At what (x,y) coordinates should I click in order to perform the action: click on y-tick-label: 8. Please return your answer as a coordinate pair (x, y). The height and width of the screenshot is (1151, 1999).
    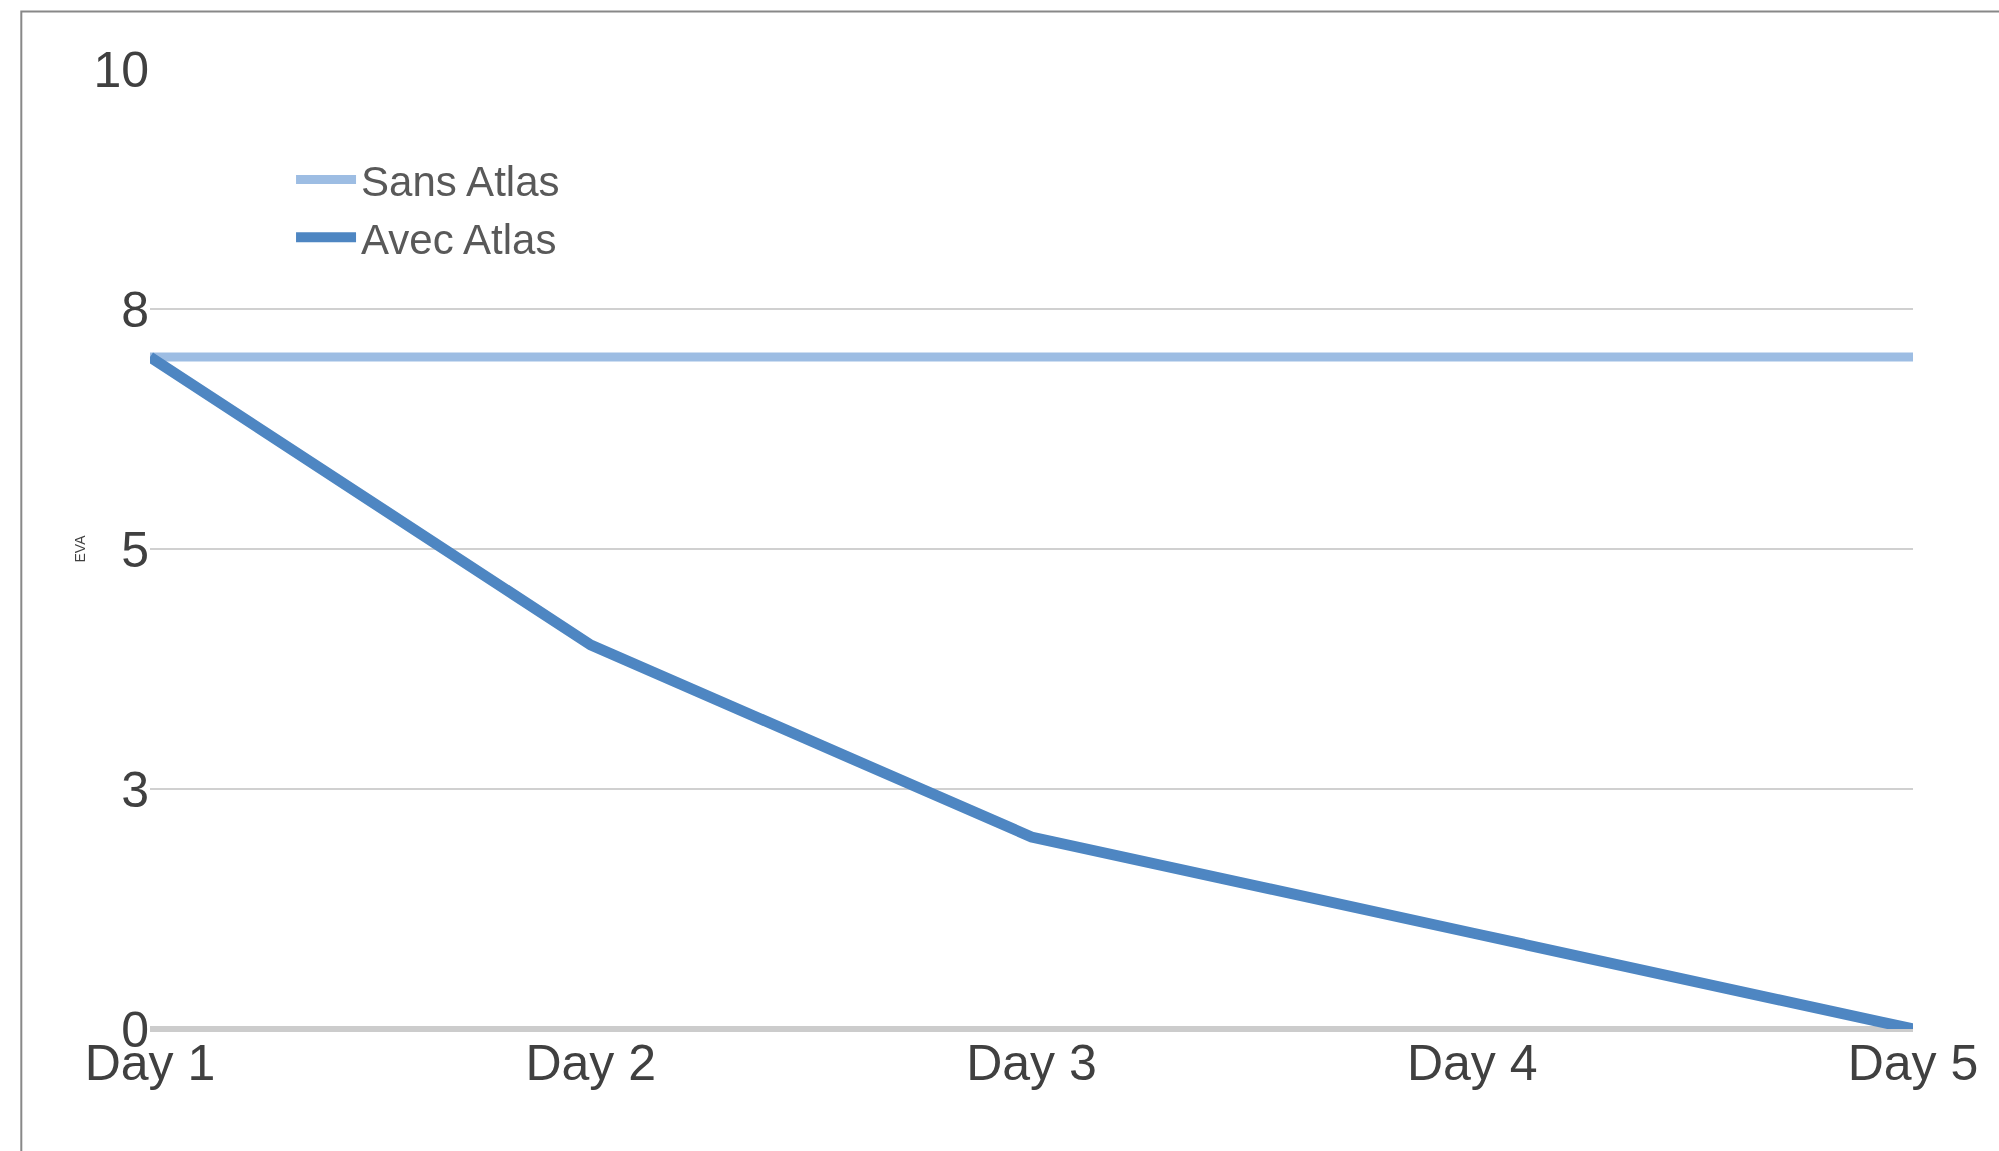
    Looking at the image, I should click on (135, 309).